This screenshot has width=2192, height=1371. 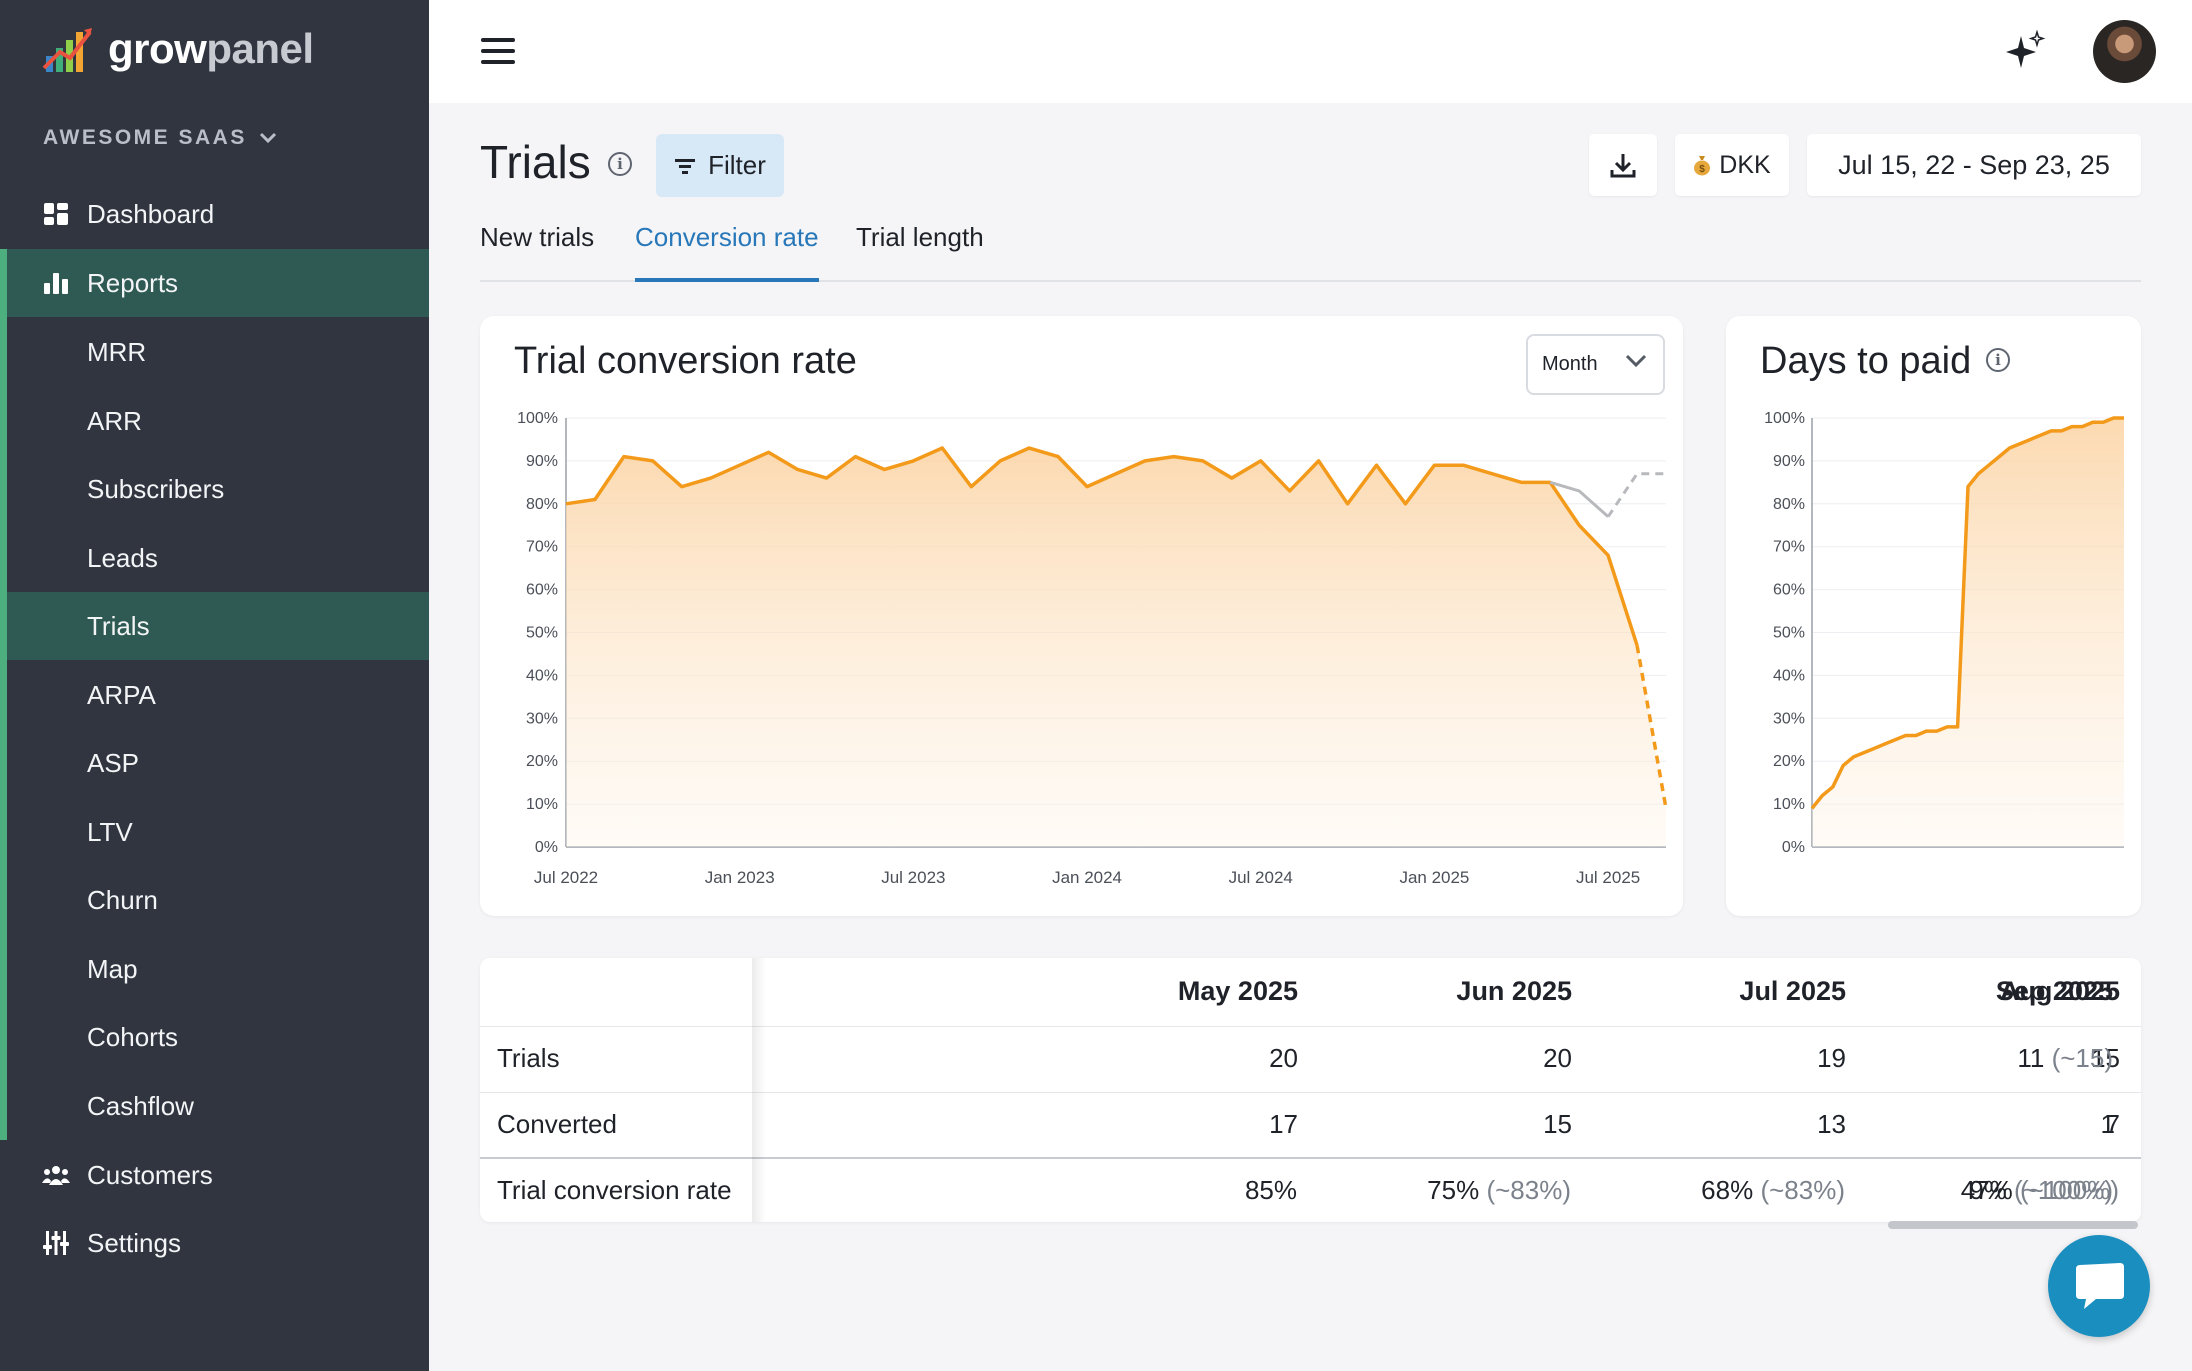 I want to click on row-label: Trial conversion rate, so click(x=614, y=1190).